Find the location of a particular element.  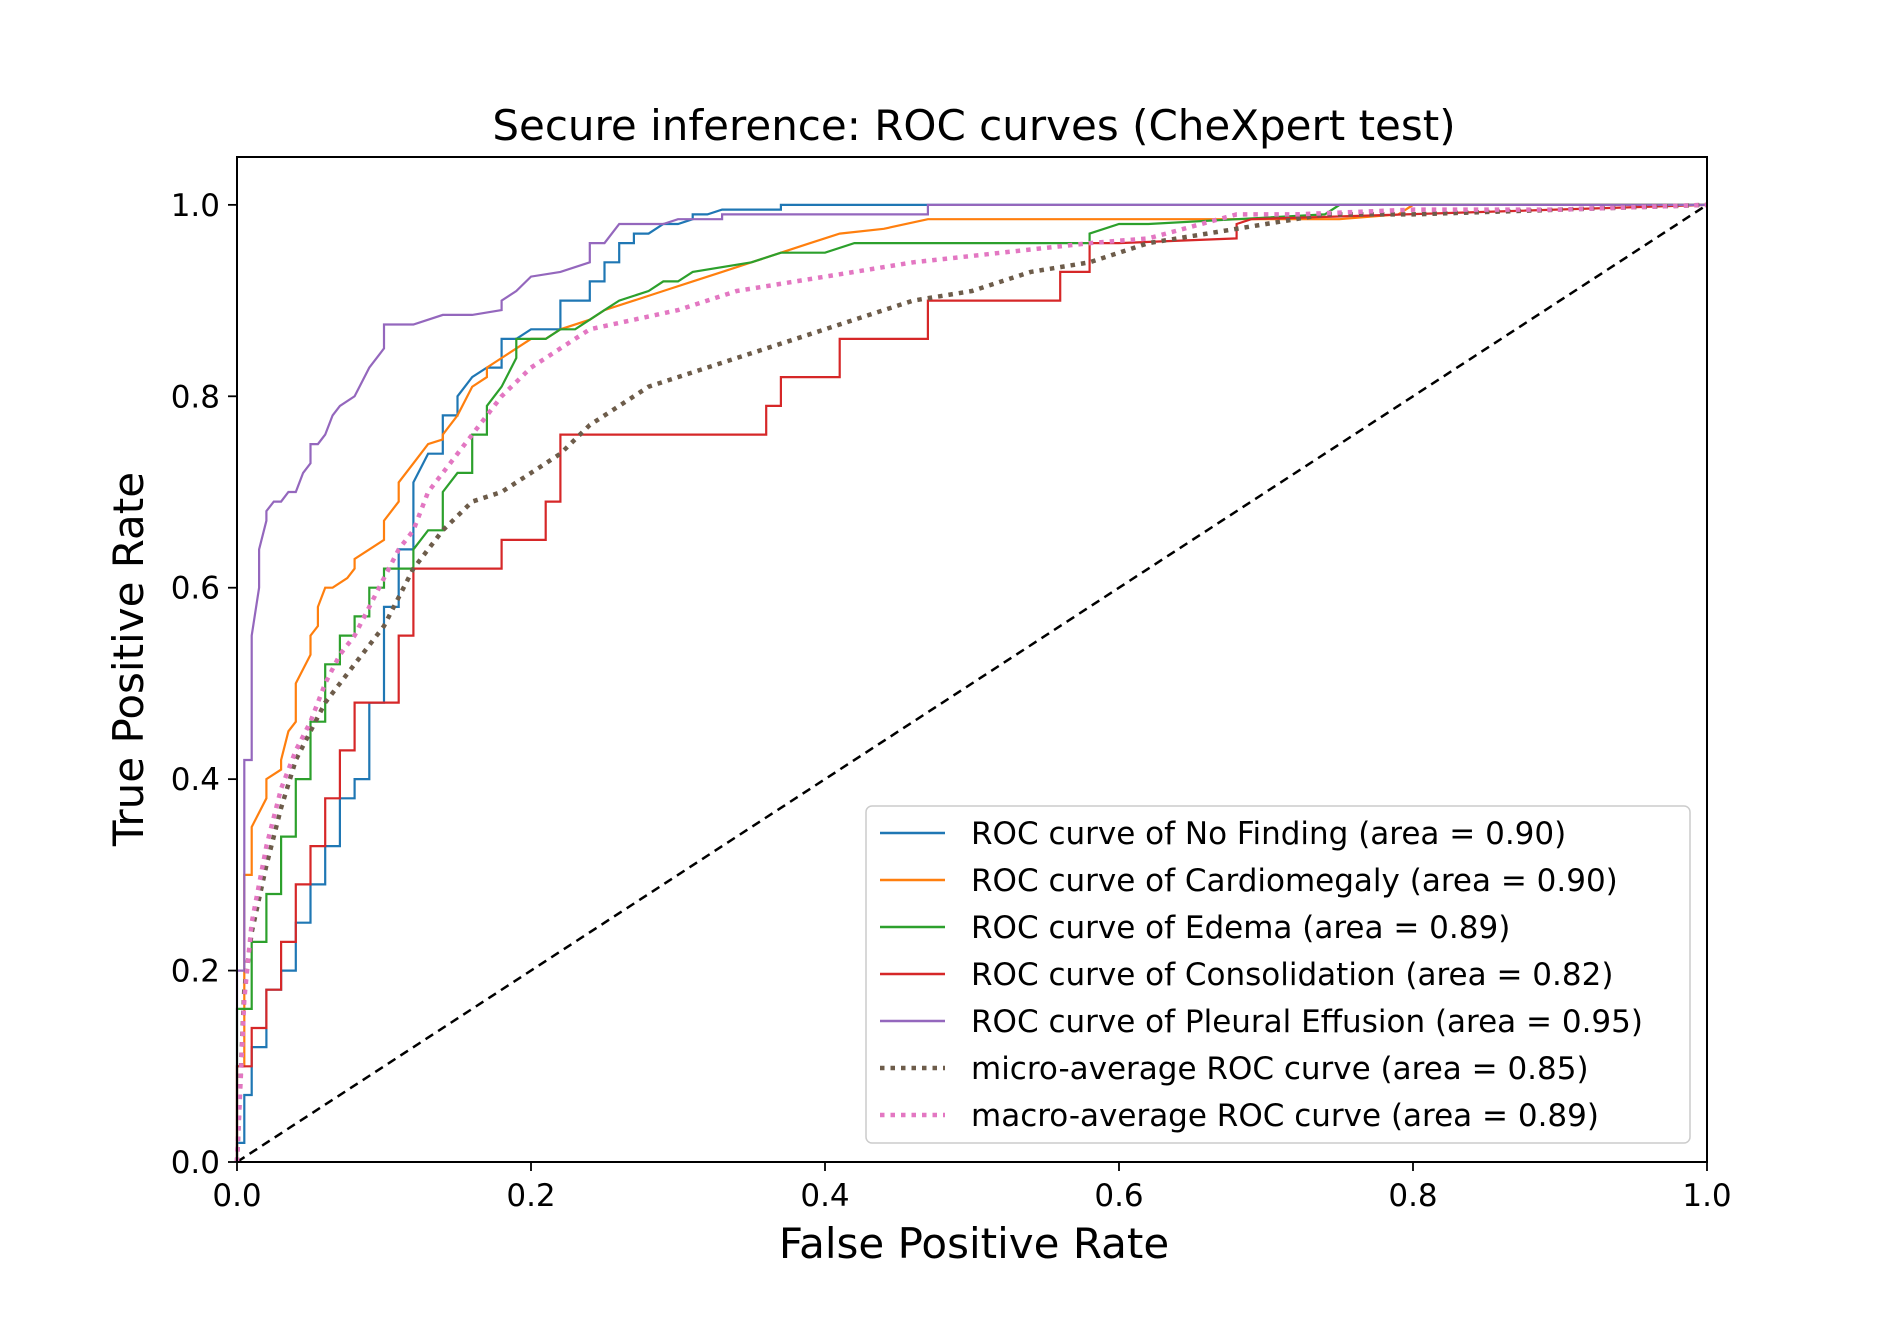

y-tick-label: 0.0 is located at coordinates (195, 1163).